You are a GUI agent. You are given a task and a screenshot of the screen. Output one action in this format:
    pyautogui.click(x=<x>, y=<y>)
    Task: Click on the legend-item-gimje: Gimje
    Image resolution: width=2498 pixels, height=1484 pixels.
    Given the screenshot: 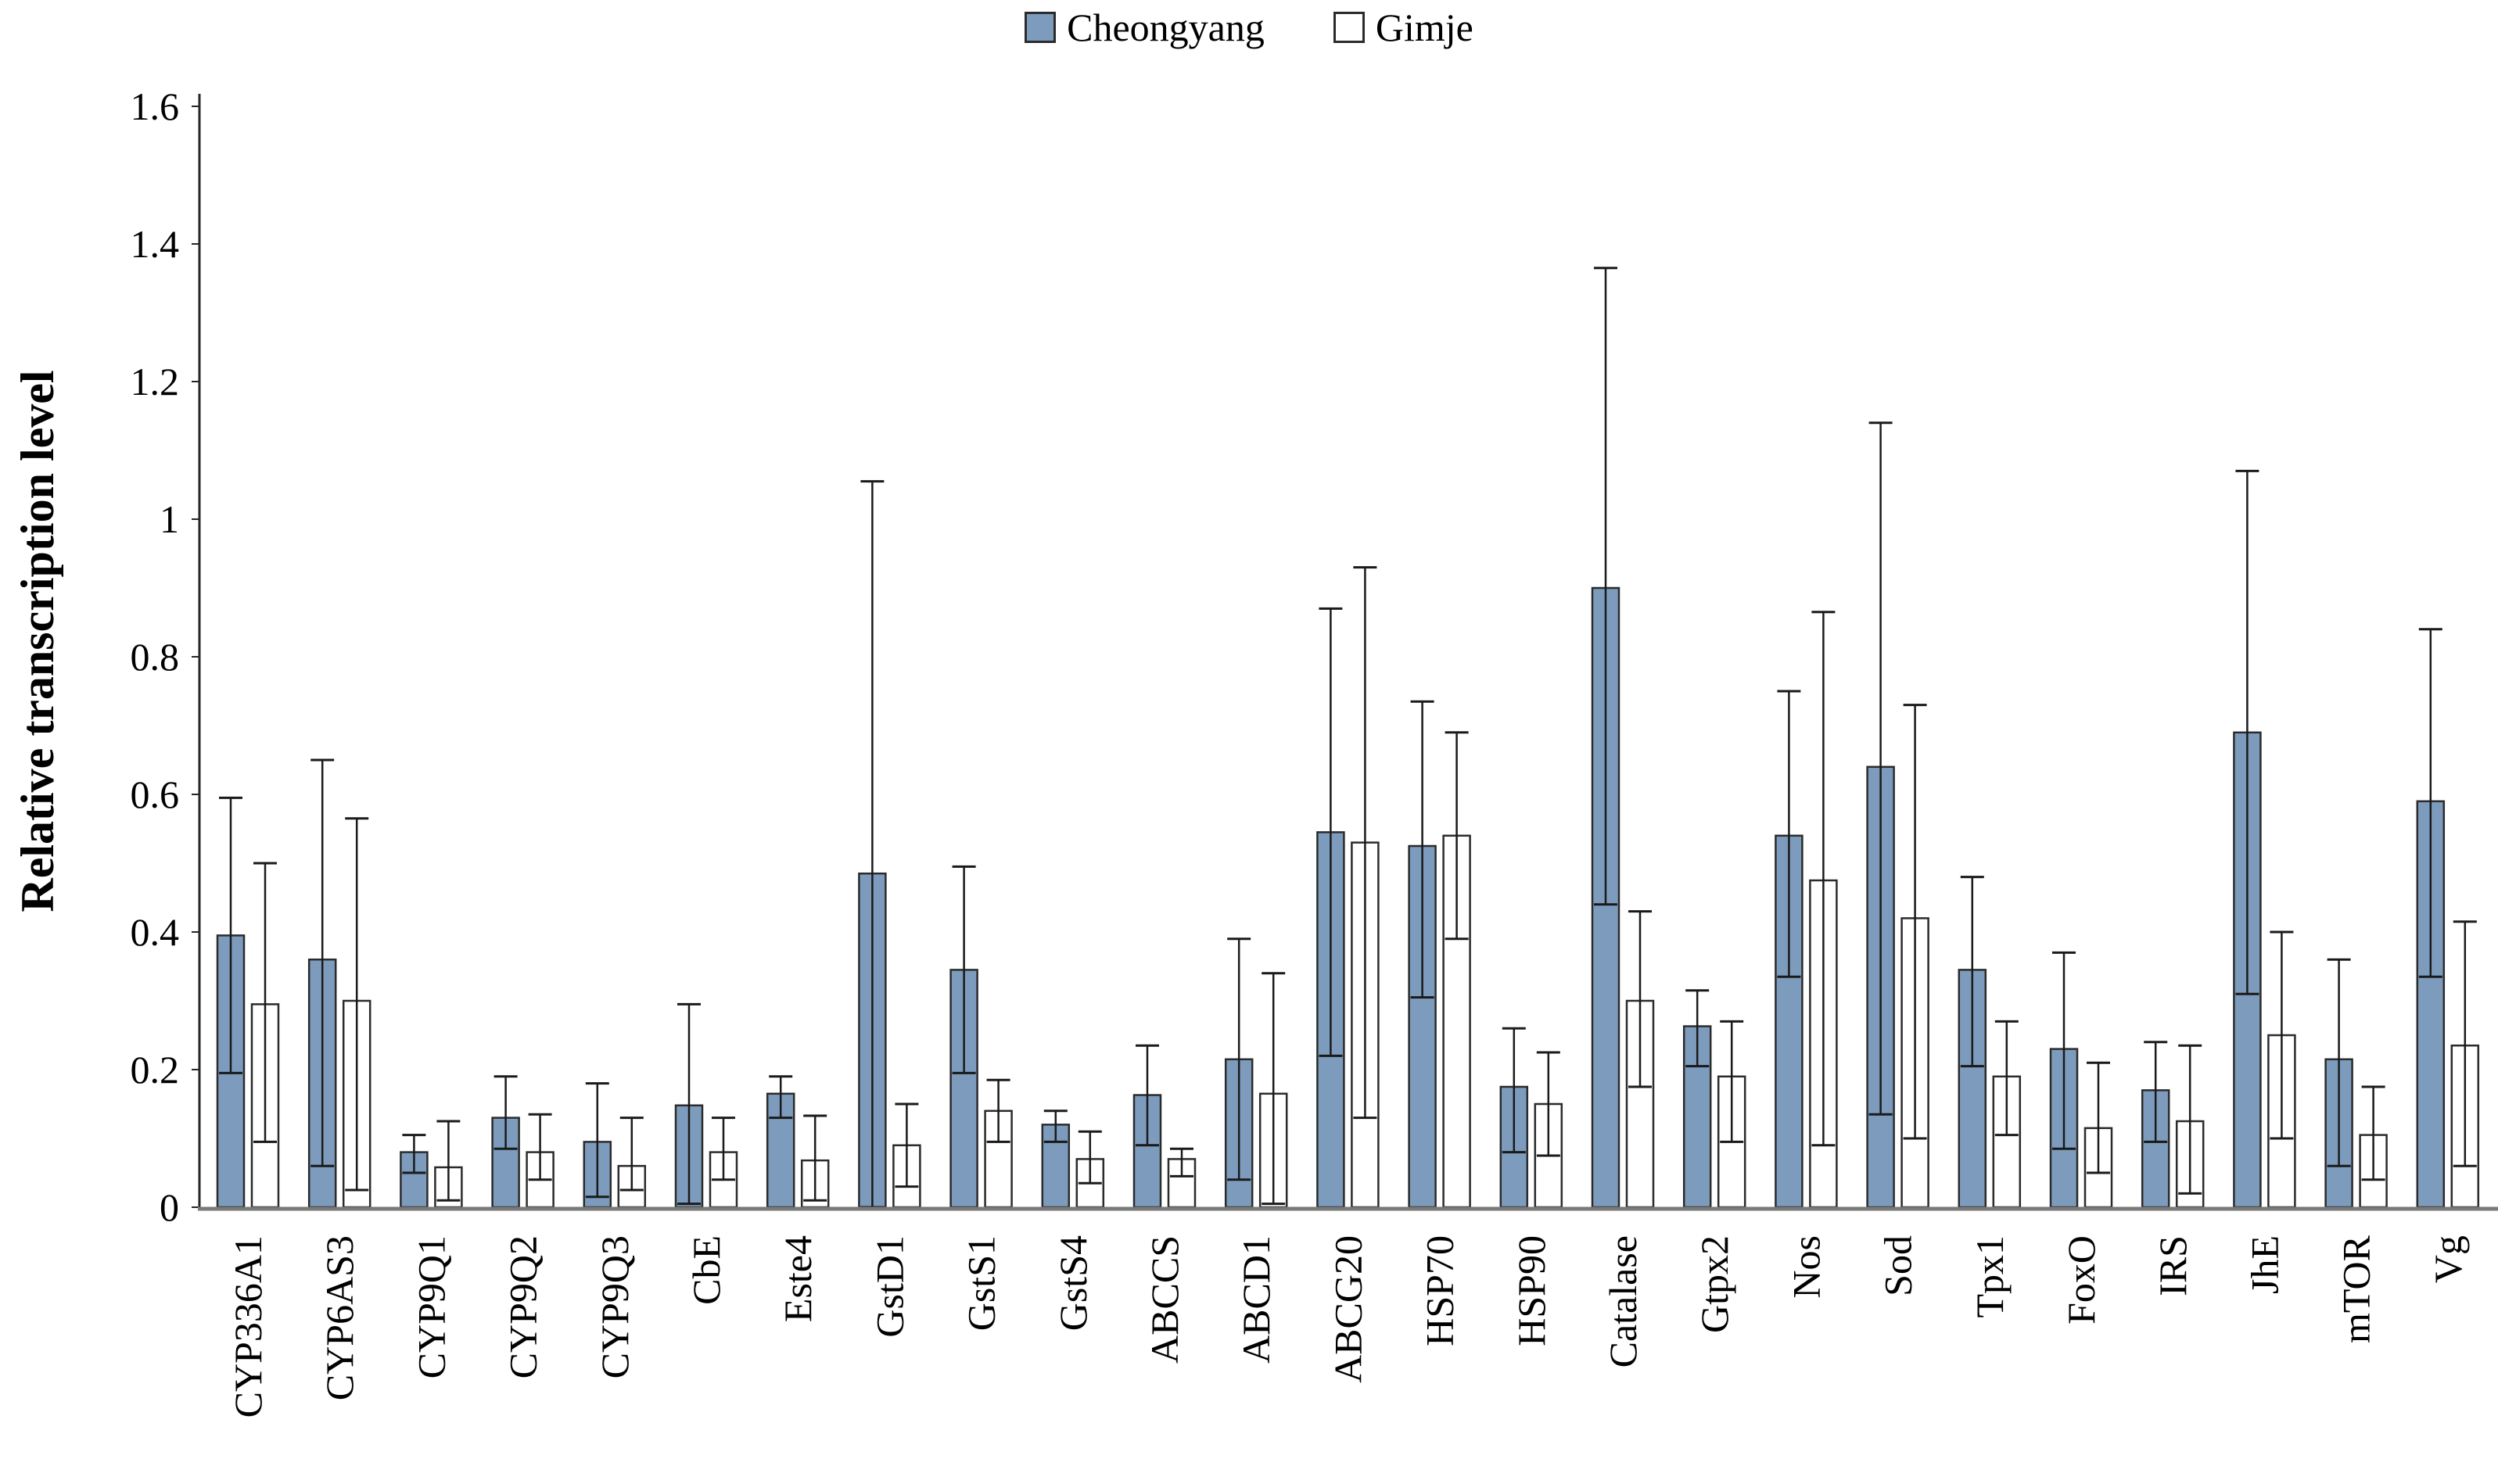 What is the action you would take?
    pyautogui.click(x=1403, y=27)
    